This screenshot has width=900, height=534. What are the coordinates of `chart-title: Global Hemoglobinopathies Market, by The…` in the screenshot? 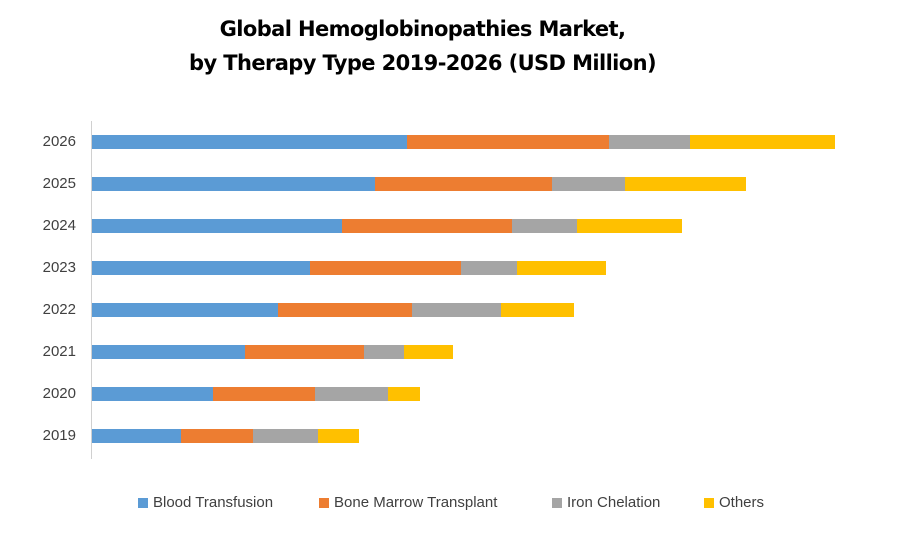 It's located at (422, 46).